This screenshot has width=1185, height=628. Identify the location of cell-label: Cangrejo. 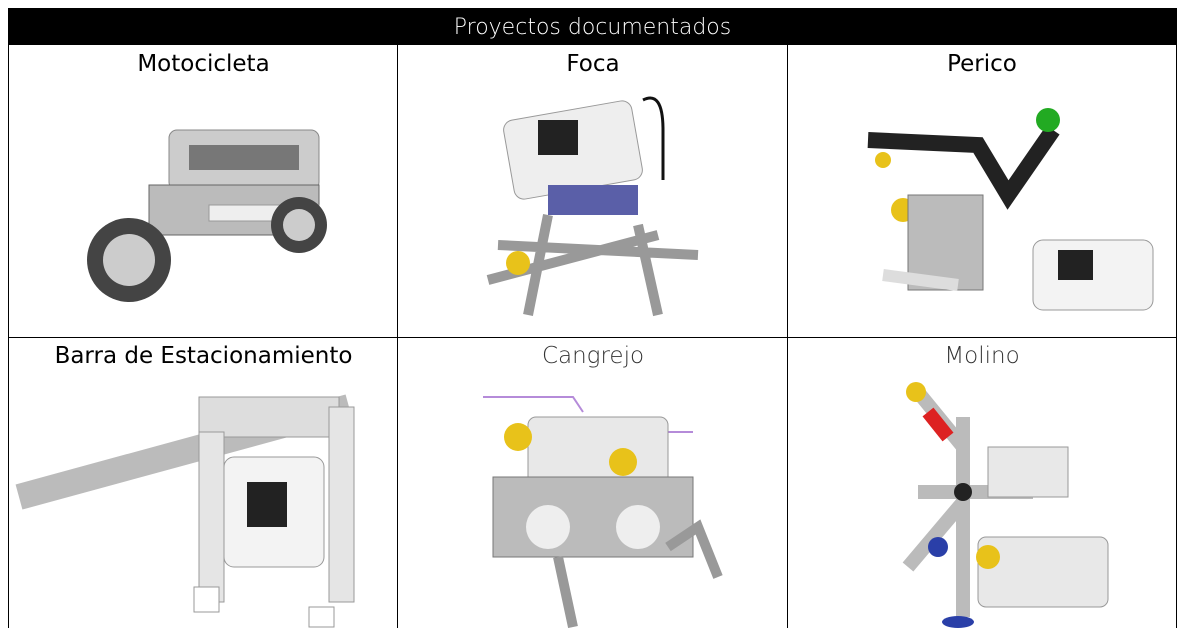
(593, 356).